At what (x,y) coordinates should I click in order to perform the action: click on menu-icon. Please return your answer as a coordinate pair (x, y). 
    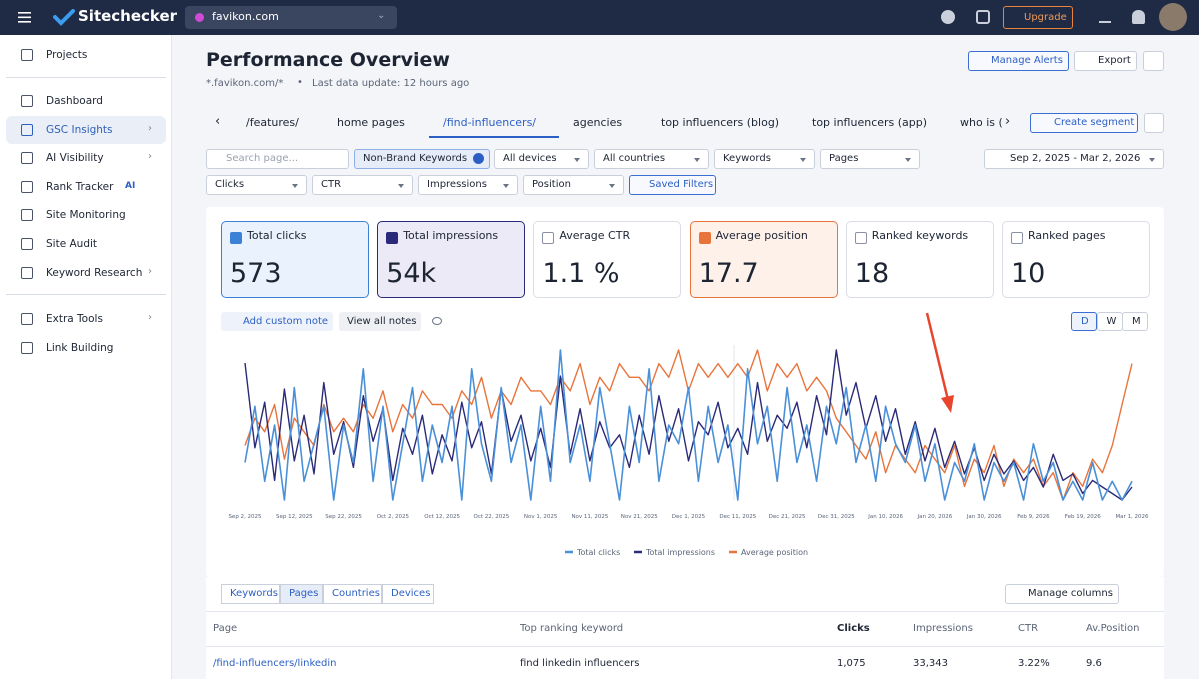
    Looking at the image, I should click on (24, 17).